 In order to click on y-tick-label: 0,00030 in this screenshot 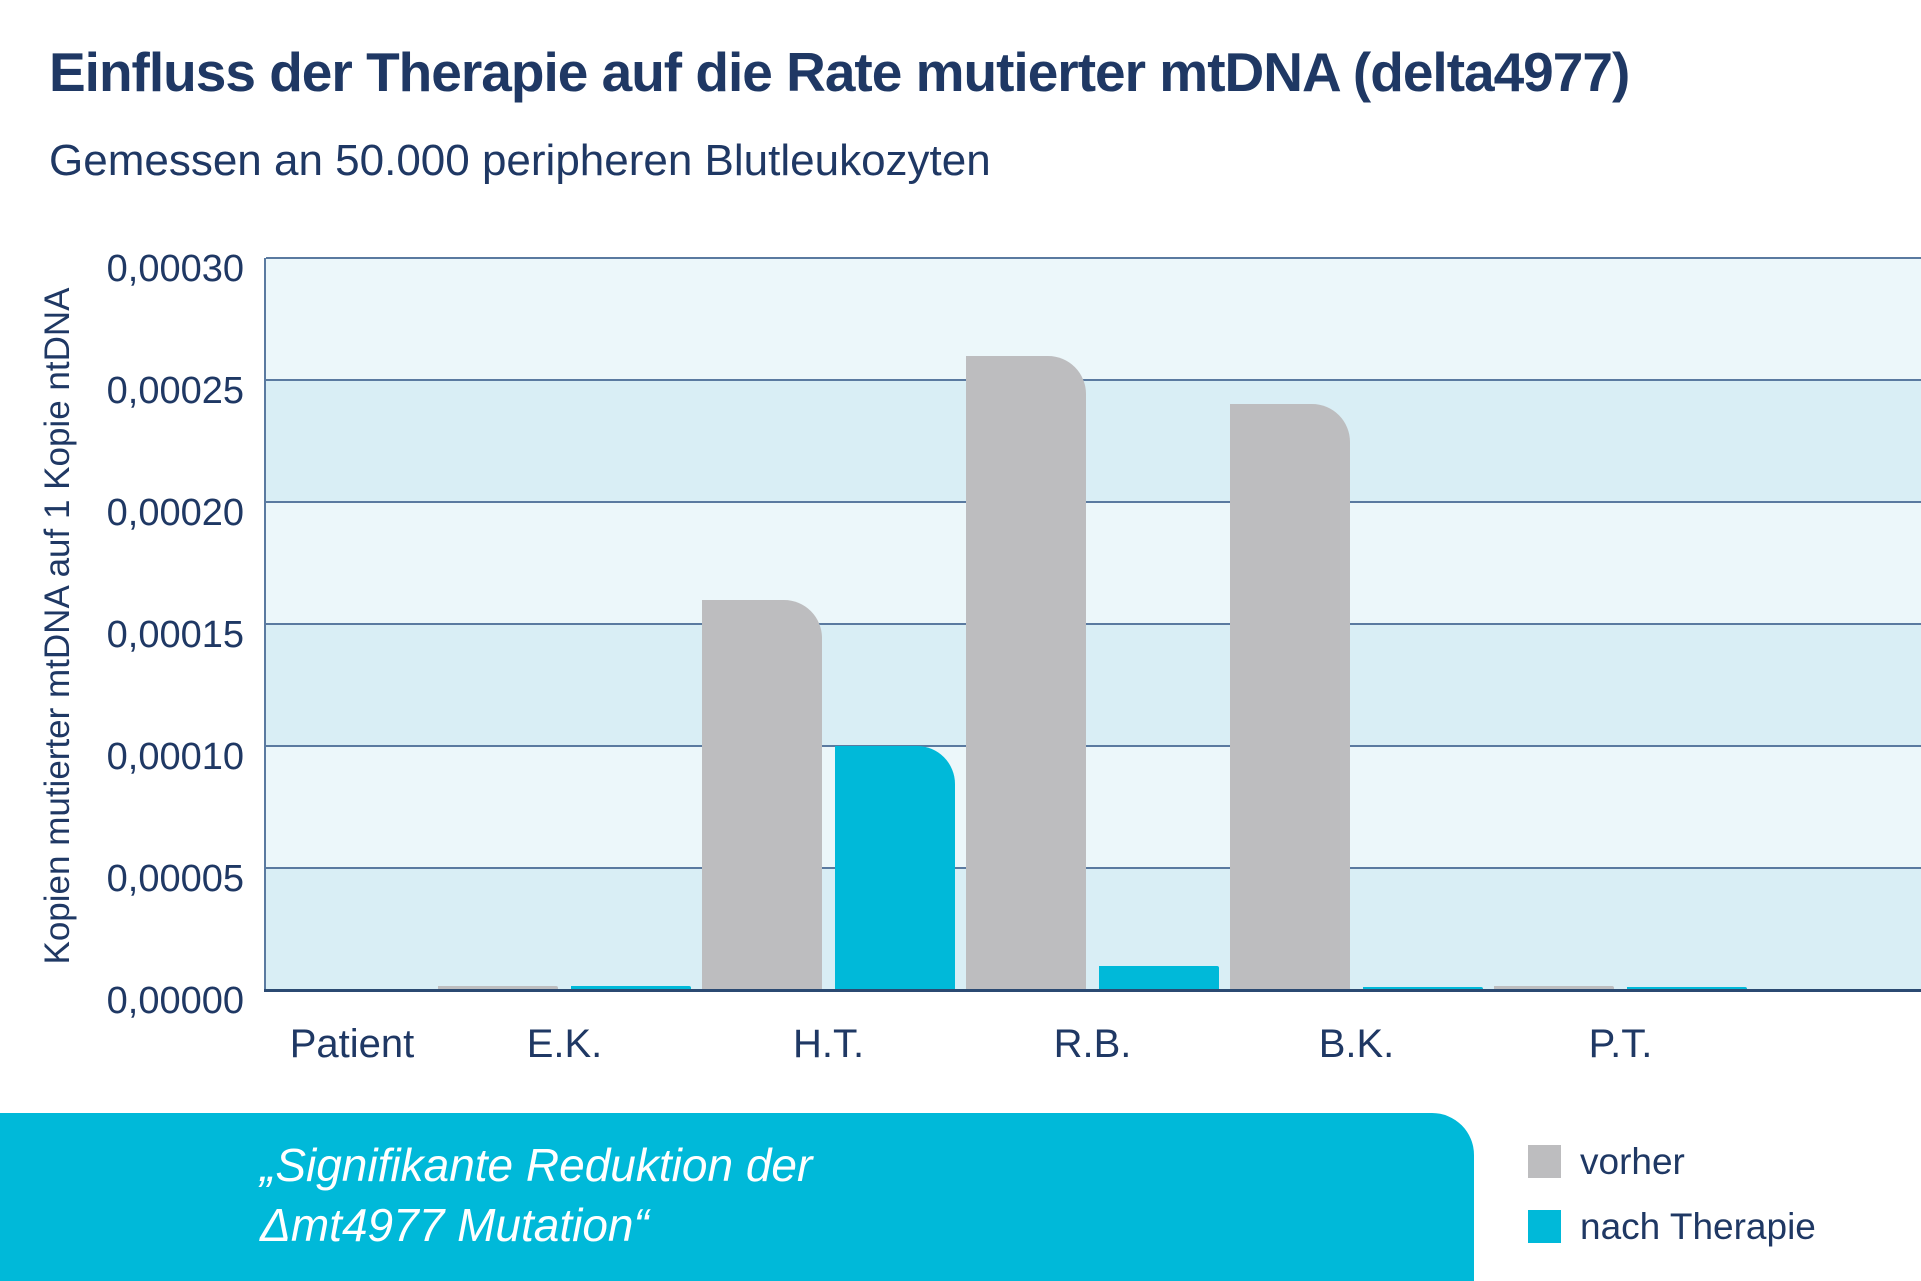, I will do `click(175, 269)`.